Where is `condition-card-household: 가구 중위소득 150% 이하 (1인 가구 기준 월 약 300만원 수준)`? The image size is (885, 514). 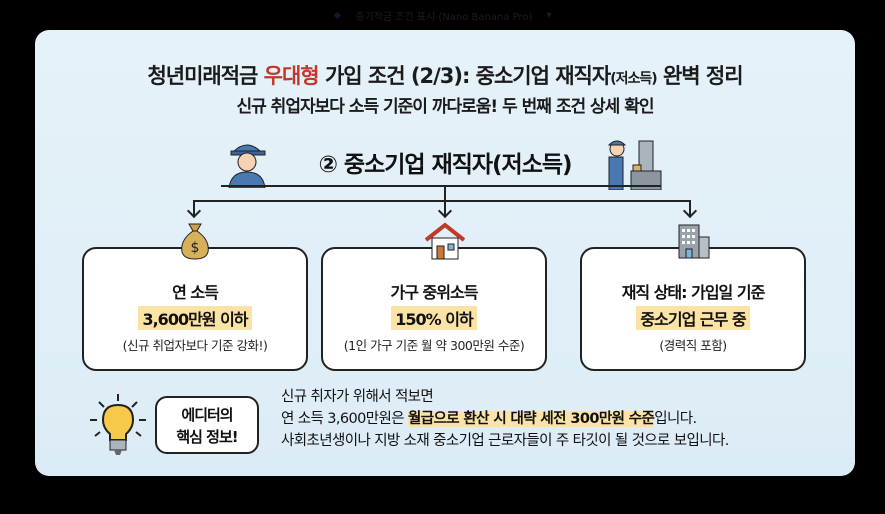
condition-card-household: 가구 중위소득 150% 이하 (1인 가구 기준 월 약 300만원 수준) is located at coordinates (434, 309).